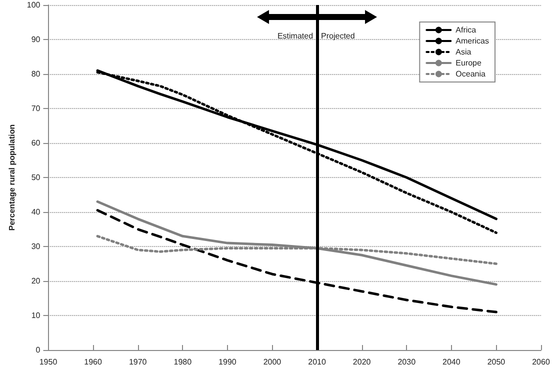 The width and height of the screenshot is (553, 368). I want to click on y-tick-label: 40, so click(36, 212).